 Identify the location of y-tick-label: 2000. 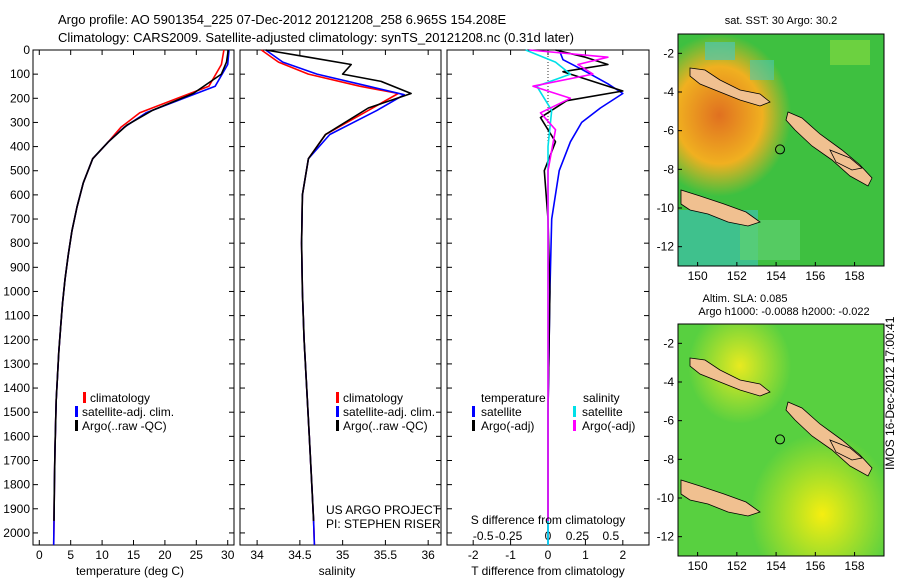
(16, 533).